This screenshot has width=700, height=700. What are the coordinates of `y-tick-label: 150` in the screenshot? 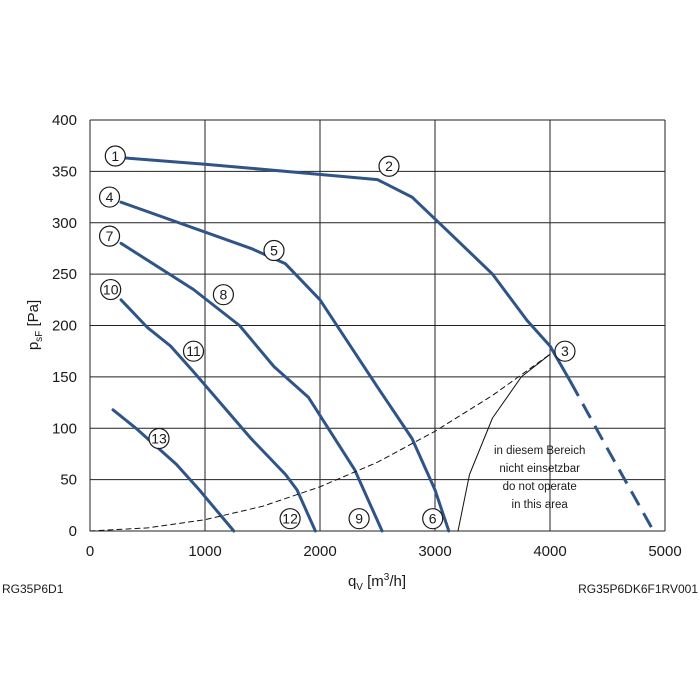 It's located at (64, 377).